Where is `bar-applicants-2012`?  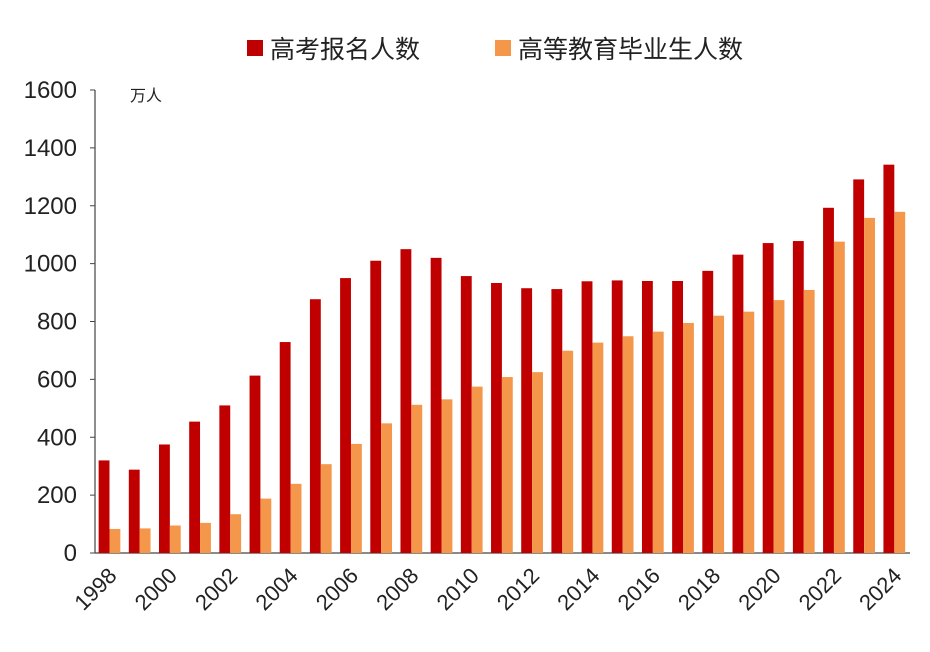
bar-applicants-2012 is located at coordinates (527, 420).